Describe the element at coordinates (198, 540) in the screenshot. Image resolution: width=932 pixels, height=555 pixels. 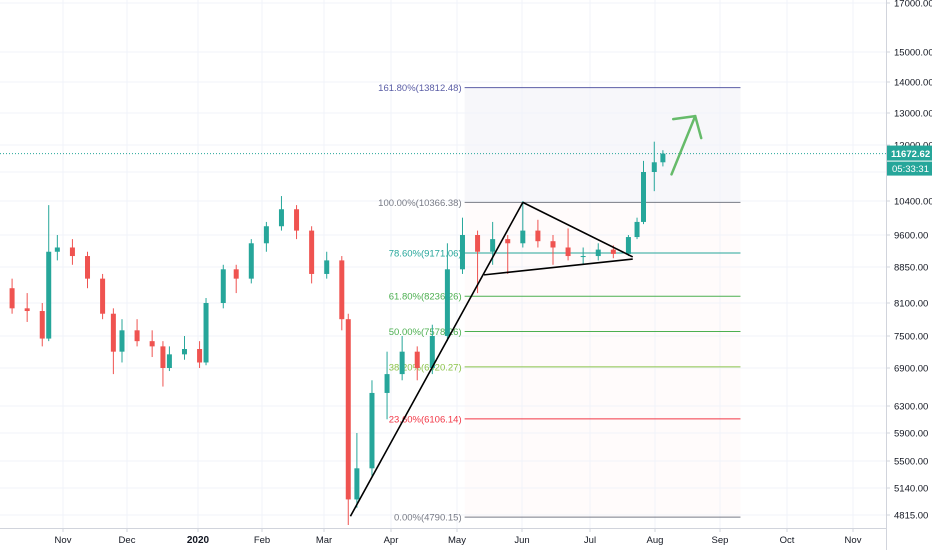
I see `x-tick-label: 2020` at that location.